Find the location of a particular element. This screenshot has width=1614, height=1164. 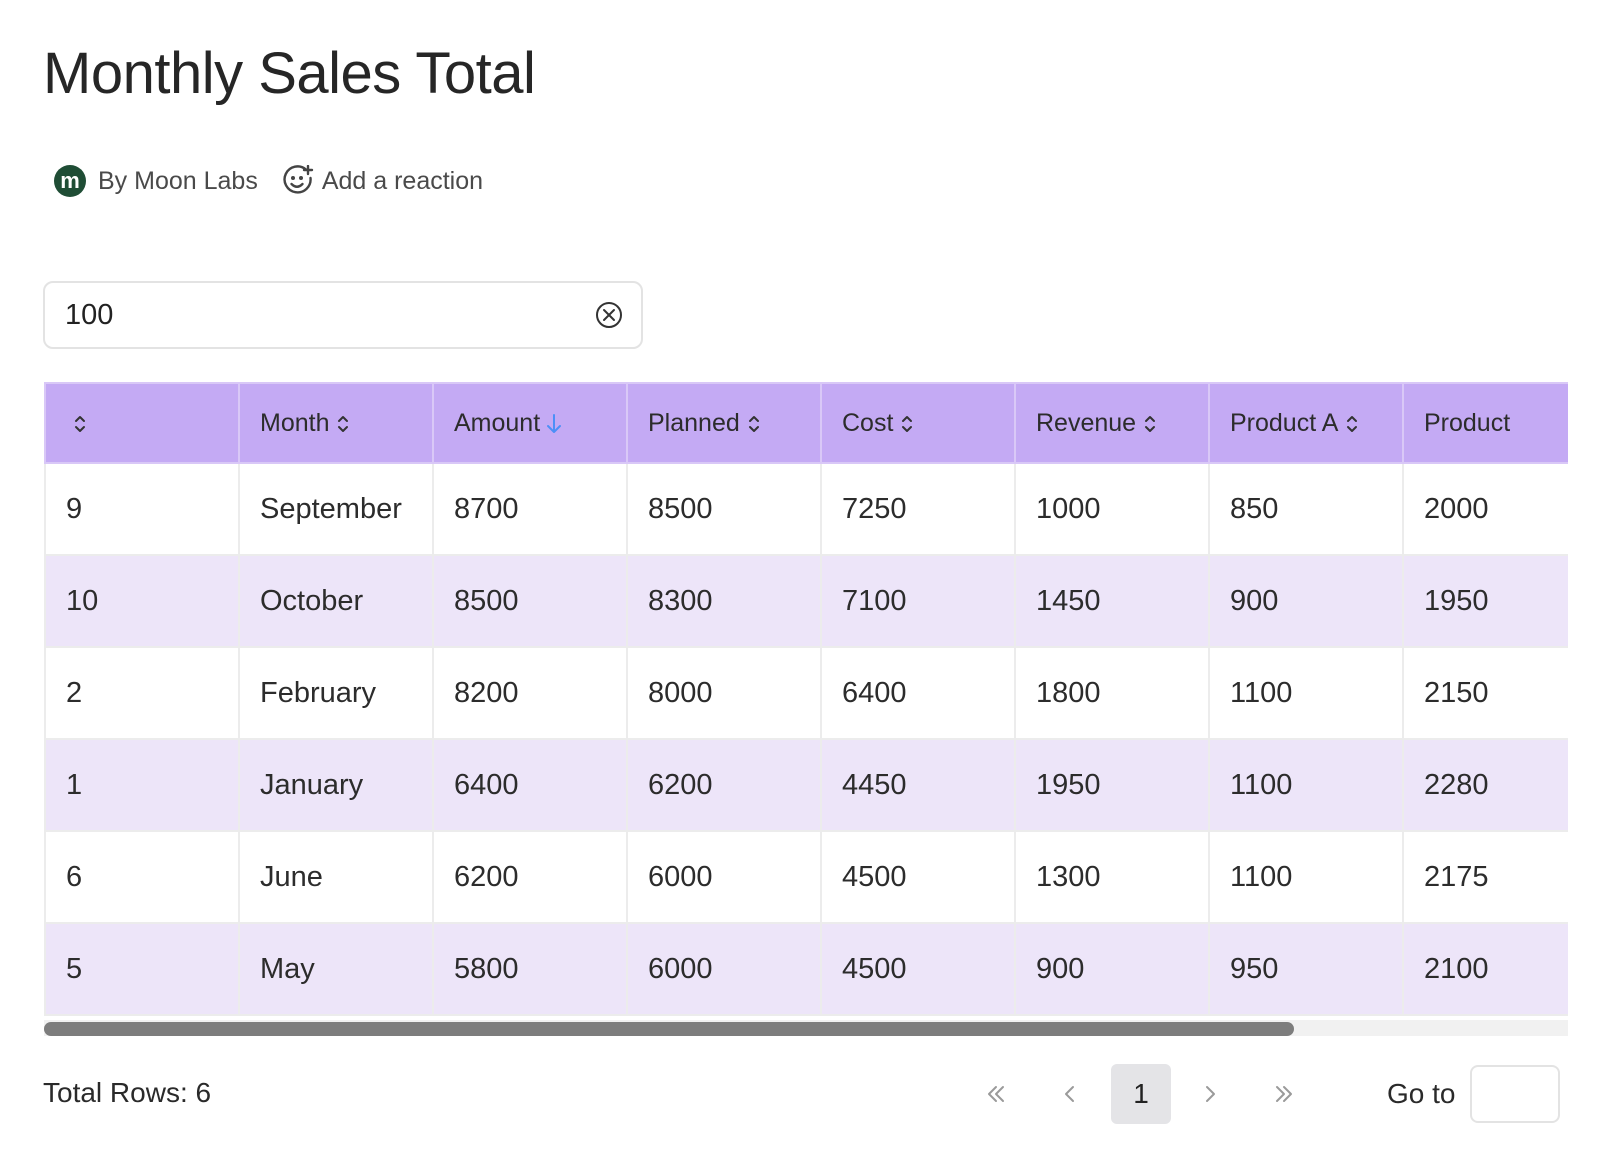

table-cell: June is located at coordinates (336, 877).